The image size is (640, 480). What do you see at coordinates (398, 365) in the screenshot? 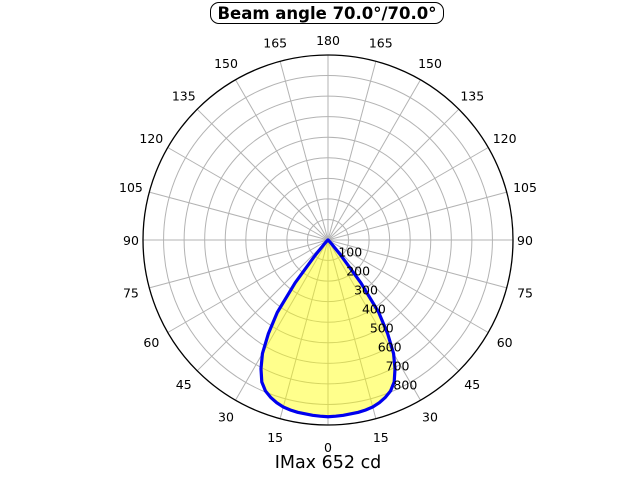
I see `r-tick-label: 700` at bounding box center [398, 365].